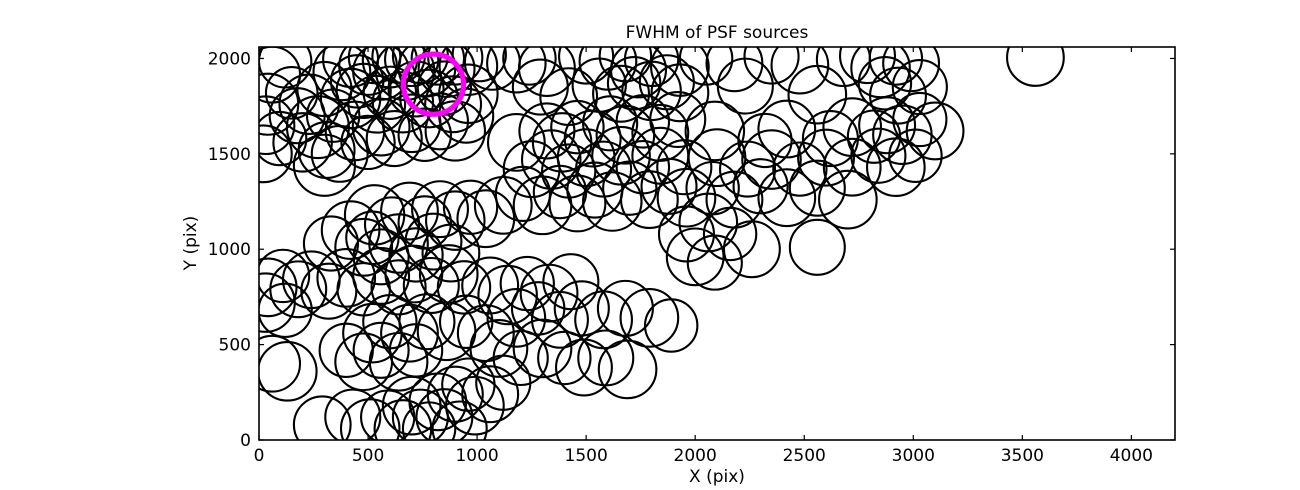  I want to click on x-axis-label: X (pix), so click(717, 477).